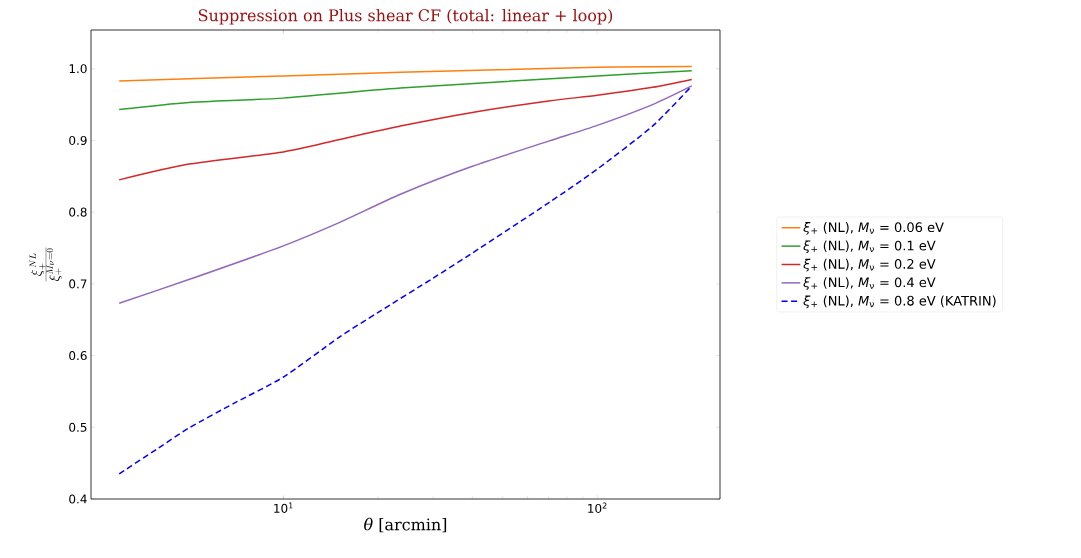 The image size is (1081, 558). Describe the element at coordinates (78, 356) in the screenshot. I see `y-tick-label: 0.6` at that location.